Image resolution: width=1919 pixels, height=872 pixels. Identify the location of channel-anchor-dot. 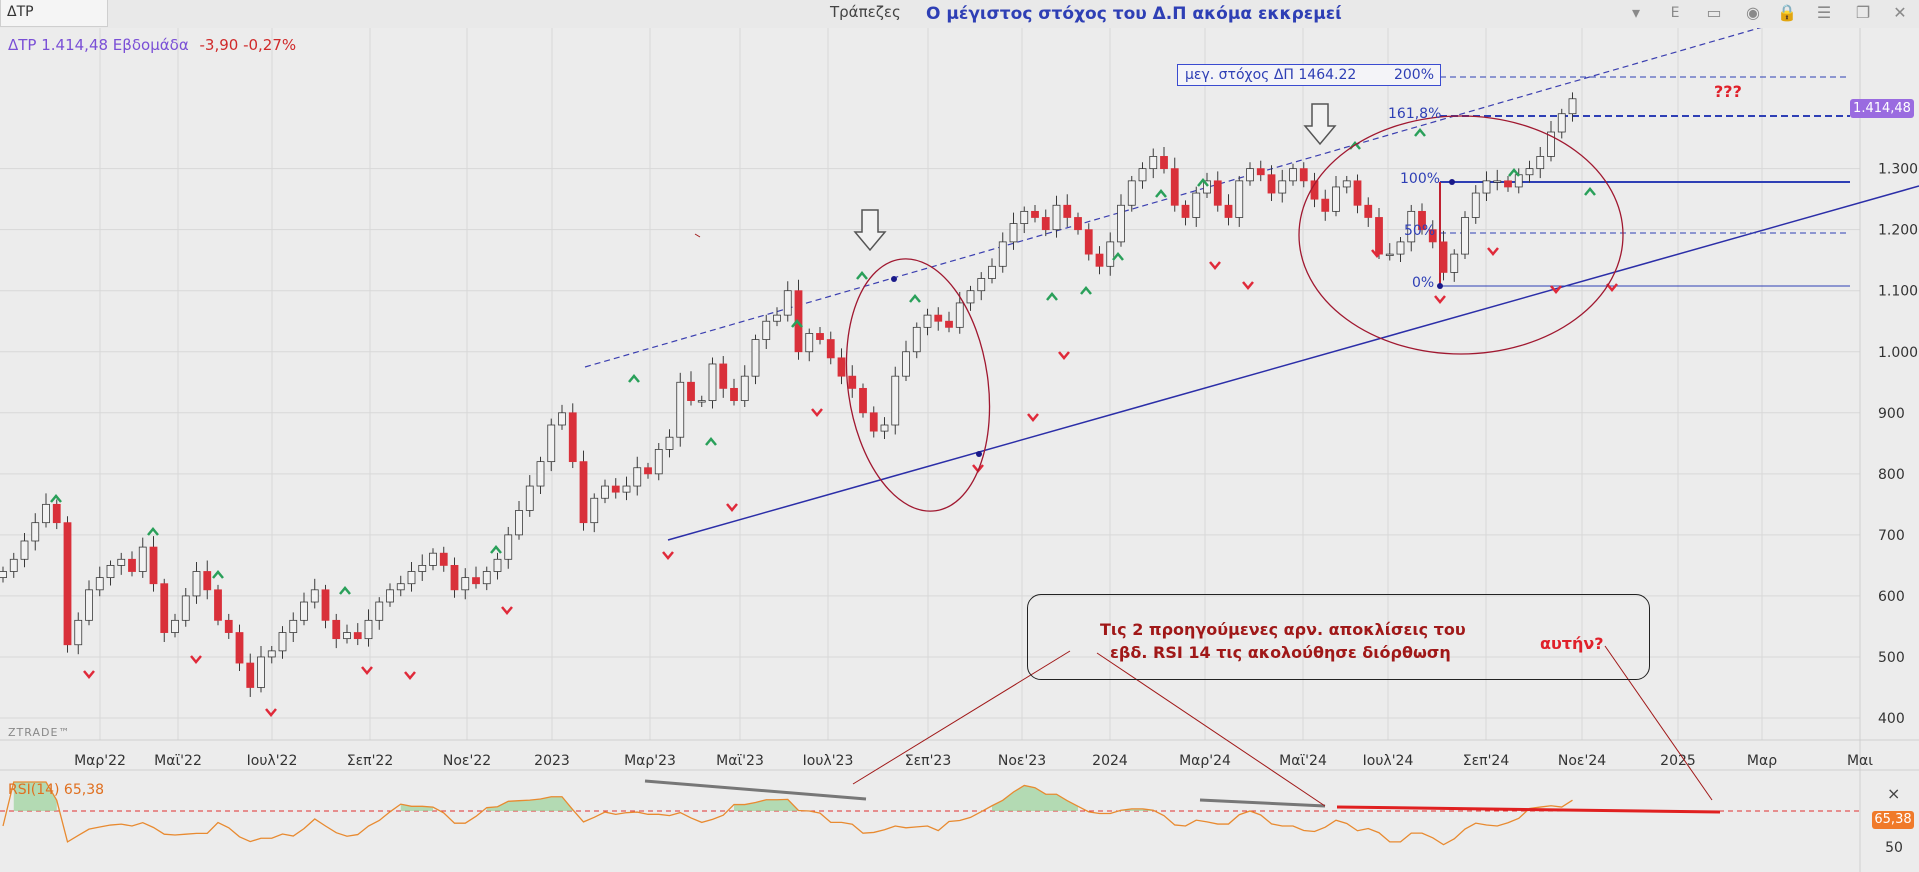
(979, 454).